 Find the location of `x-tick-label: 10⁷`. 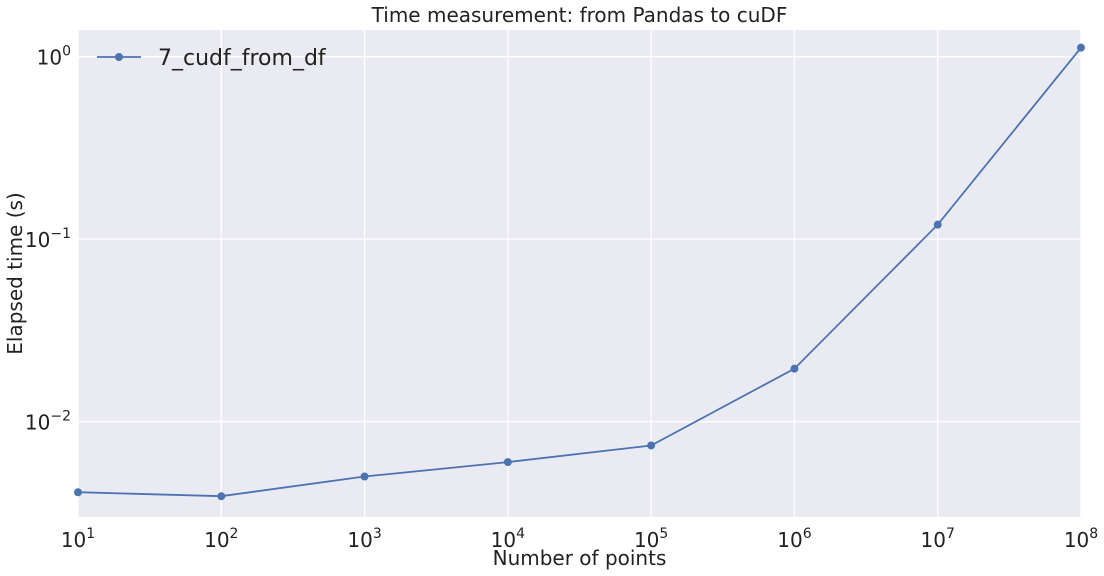

x-tick-label: 10⁷ is located at coordinates (938, 539).